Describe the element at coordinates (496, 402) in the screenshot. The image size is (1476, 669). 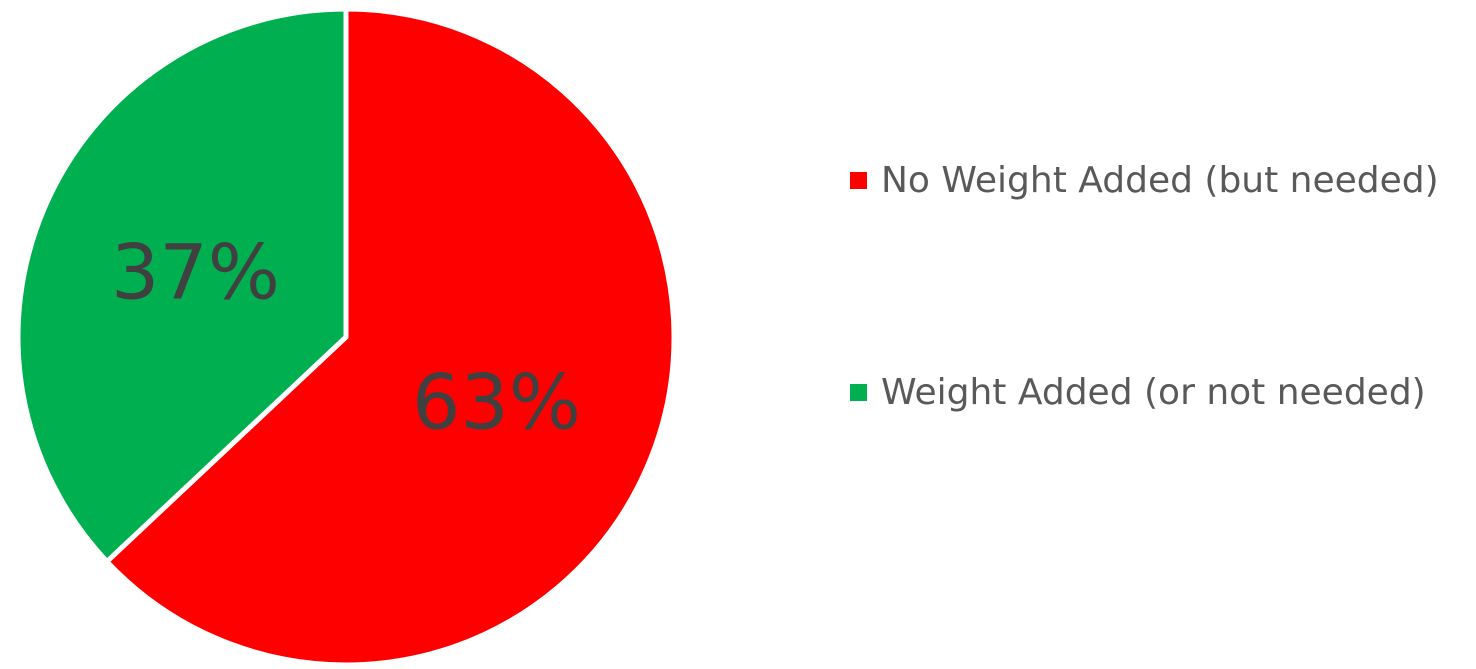
I see `slice-data-label: 63%` at that location.